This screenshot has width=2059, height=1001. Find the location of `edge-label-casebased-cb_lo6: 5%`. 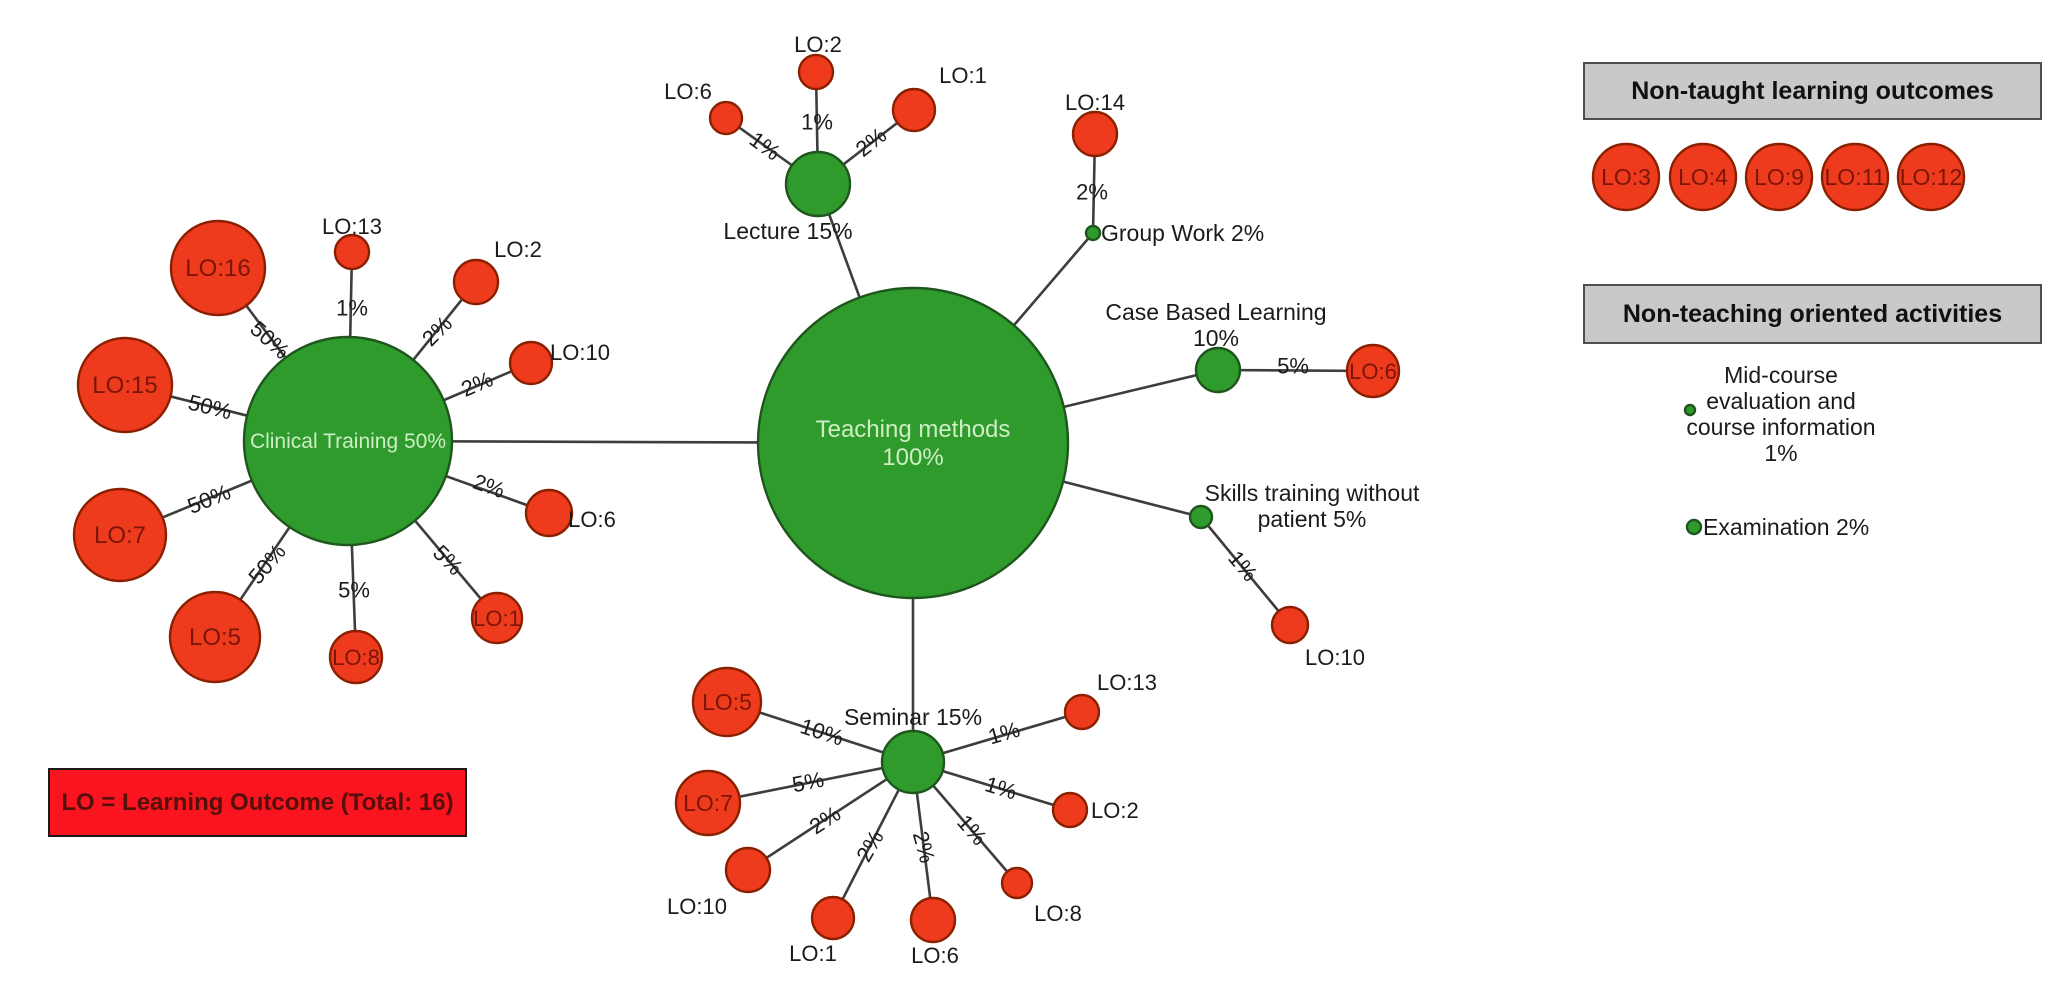

edge-label-casebased-cb_lo6: 5% is located at coordinates (1293, 366).